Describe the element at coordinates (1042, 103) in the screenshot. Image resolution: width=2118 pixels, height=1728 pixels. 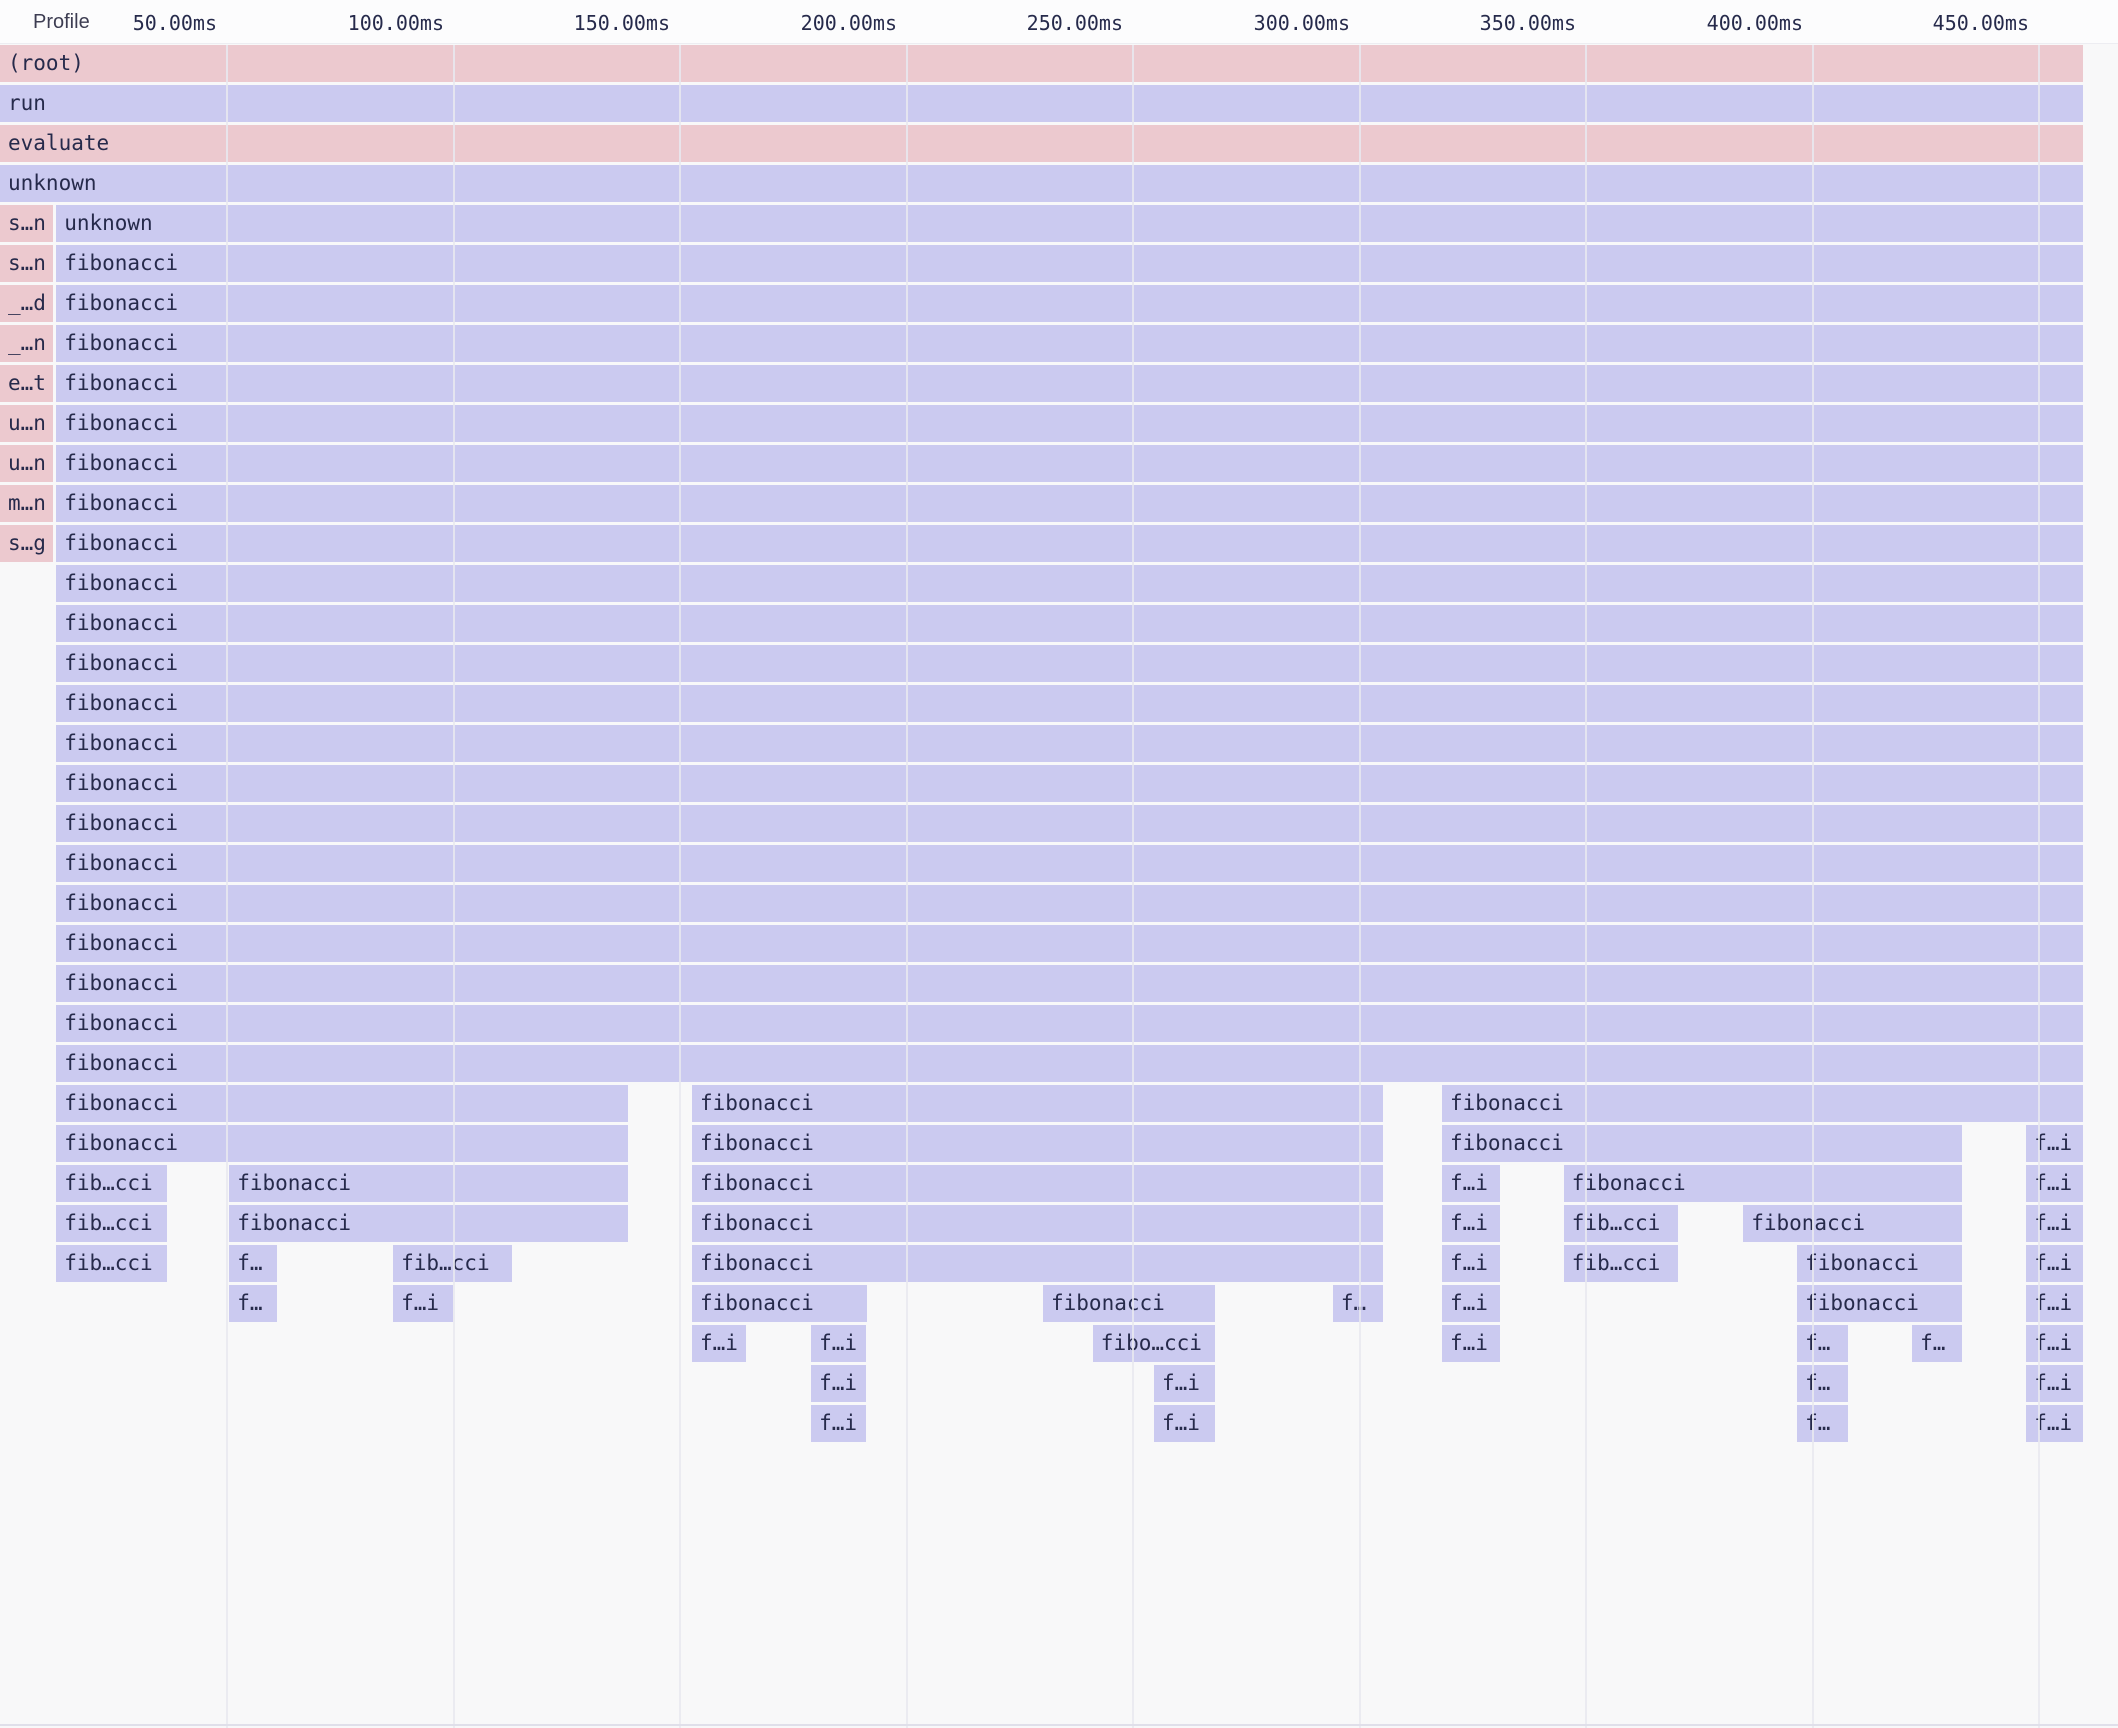
I see `frame-block: run` at that location.